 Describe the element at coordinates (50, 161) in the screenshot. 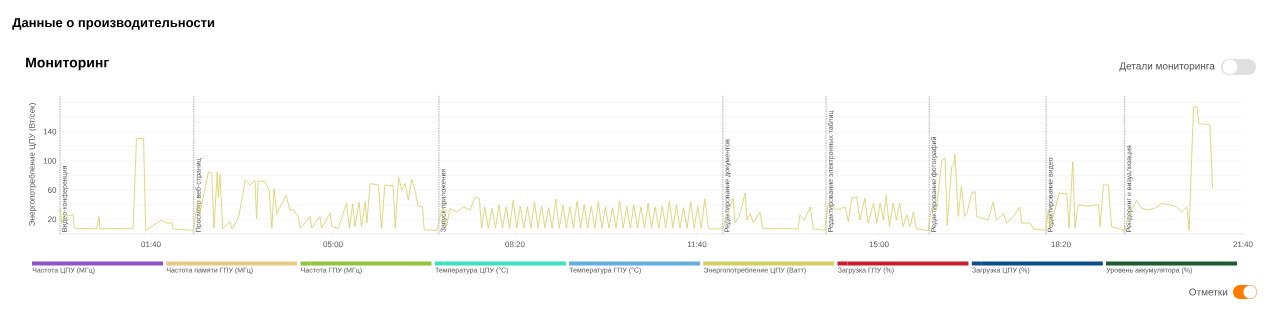

I see `y-tick-label: 100` at that location.